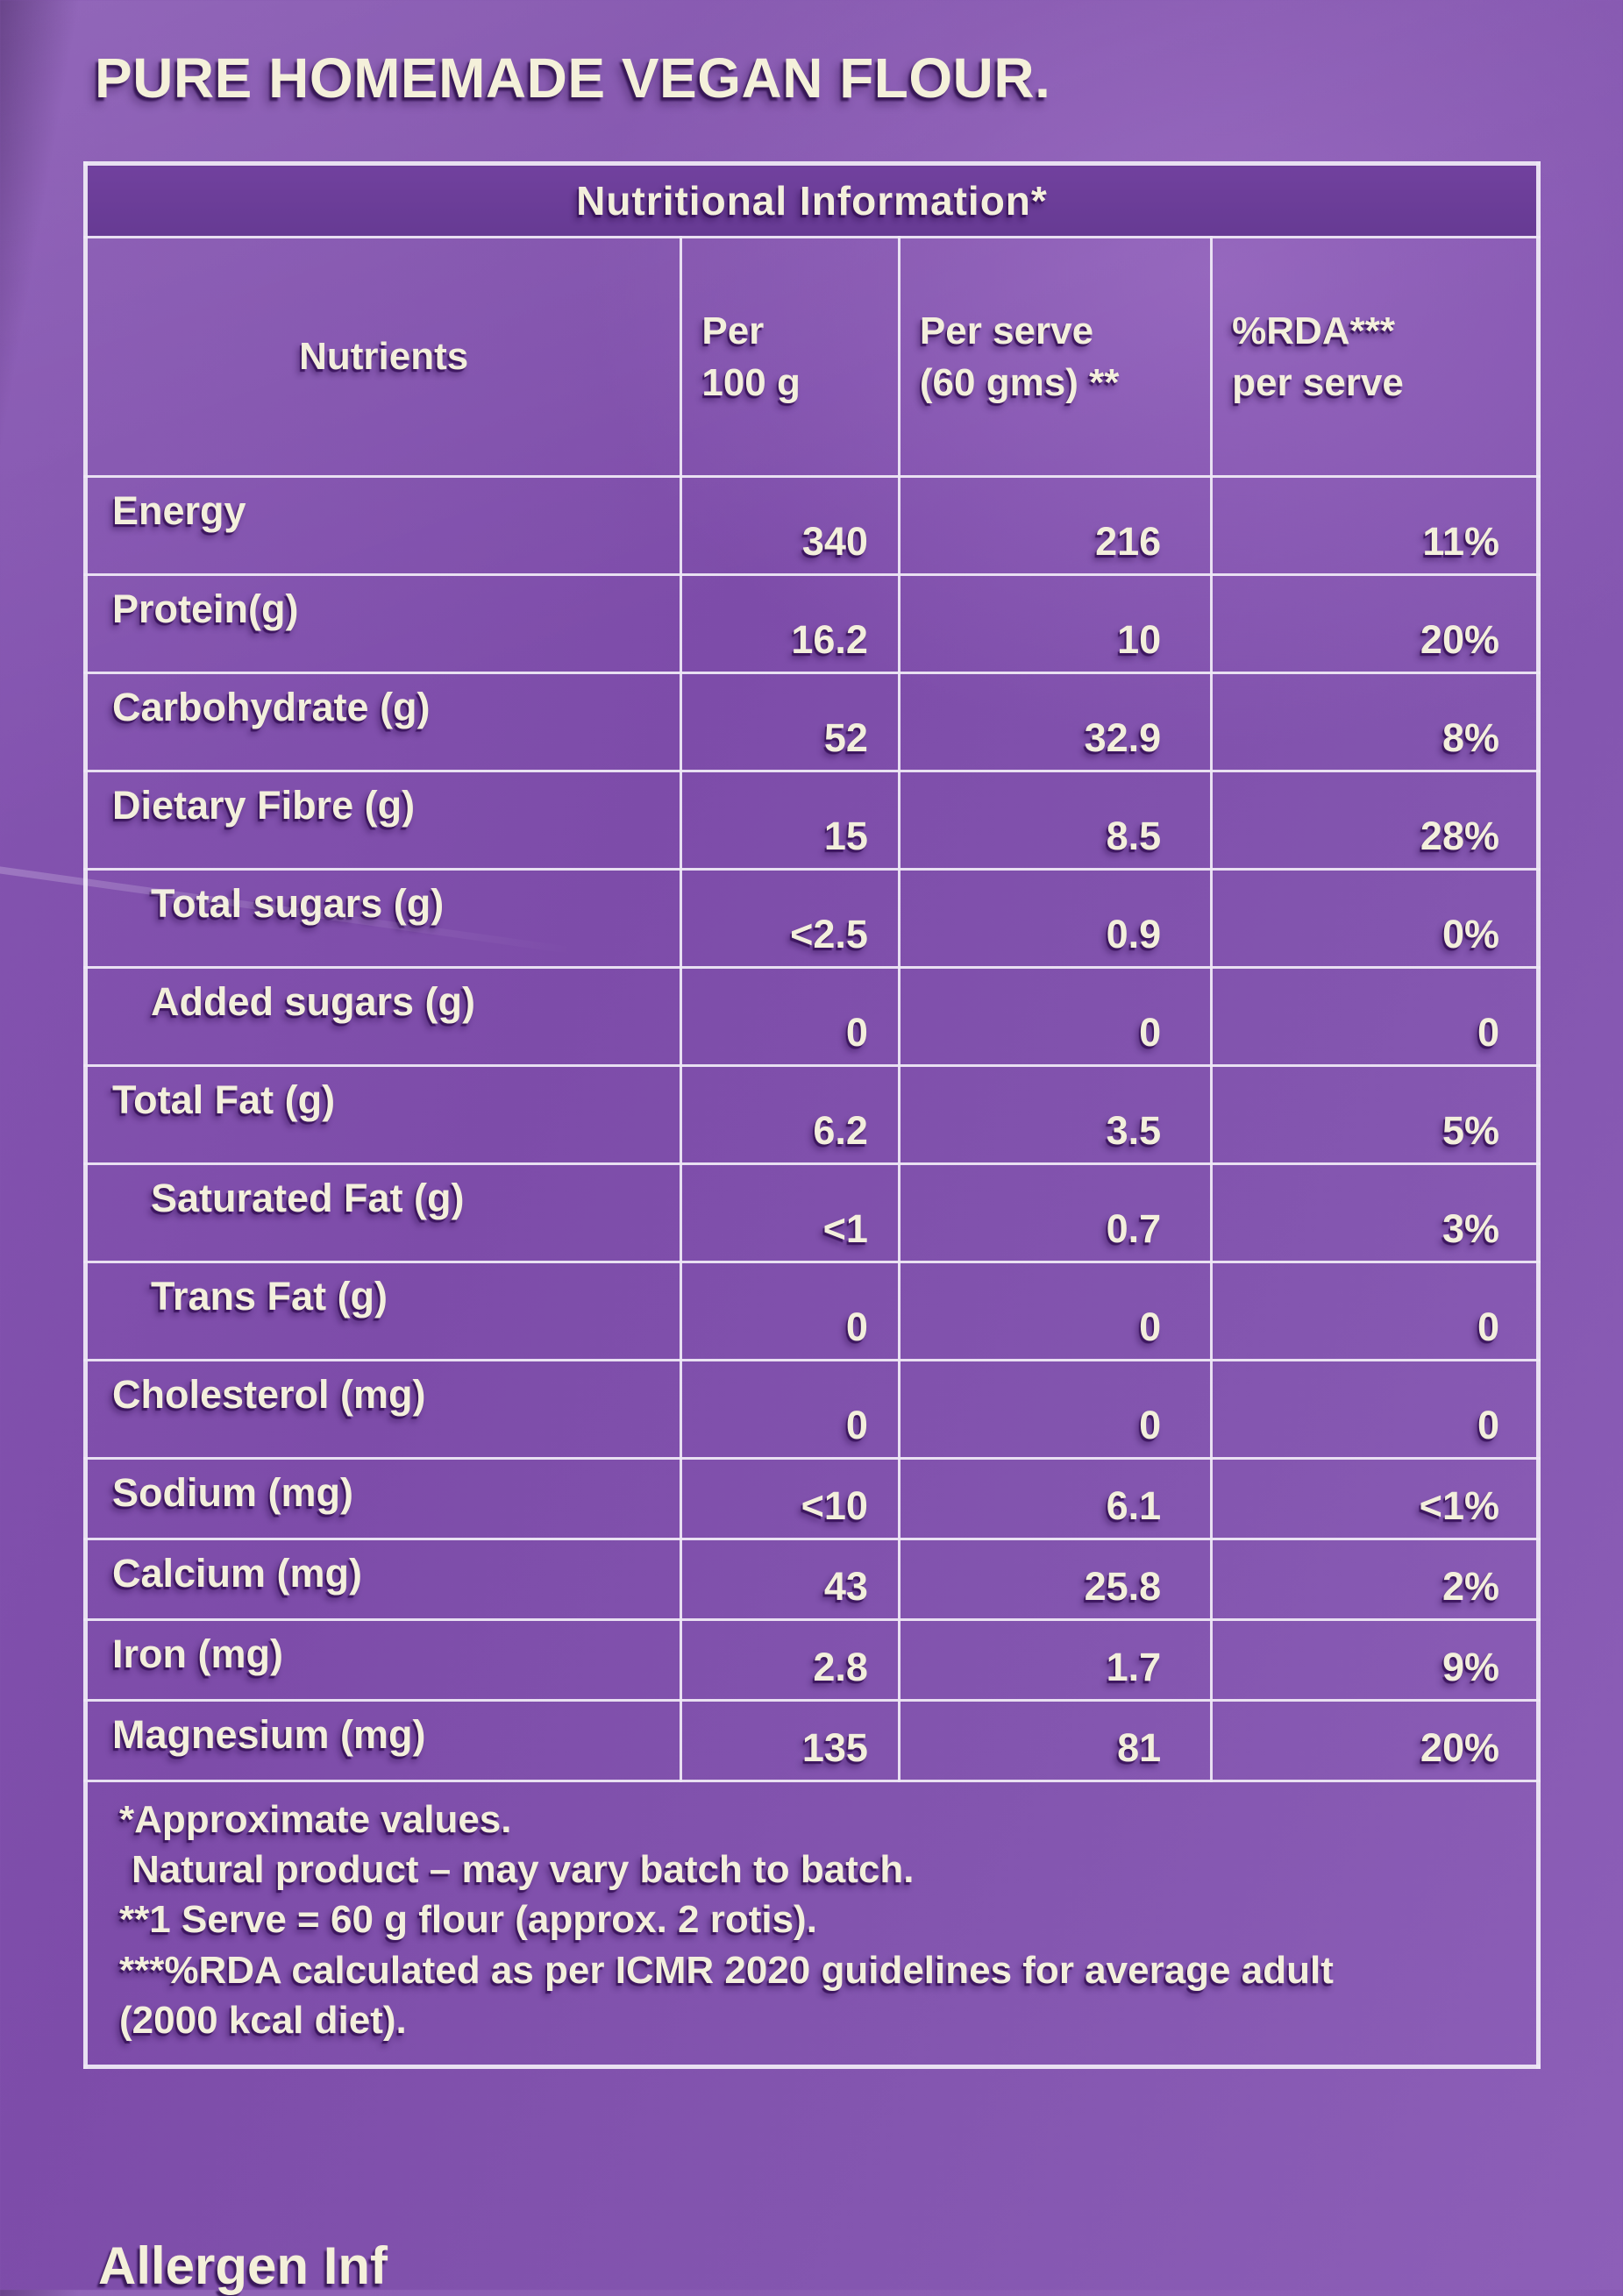  What do you see at coordinates (243, 2265) in the screenshot?
I see `allergen-heading-partial: Allergen Inf` at bounding box center [243, 2265].